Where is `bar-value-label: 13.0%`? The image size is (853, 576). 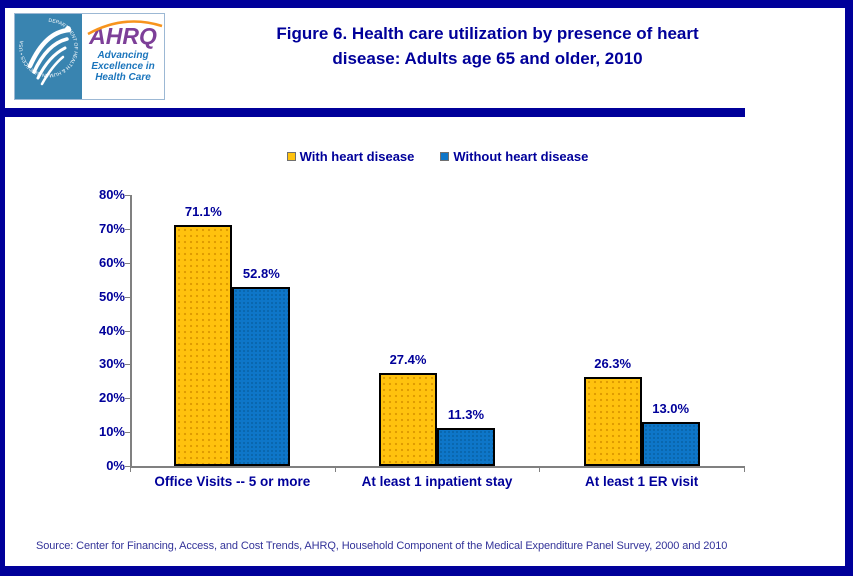
bar-value-label: 13.0% is located at coordinates (671, 408).